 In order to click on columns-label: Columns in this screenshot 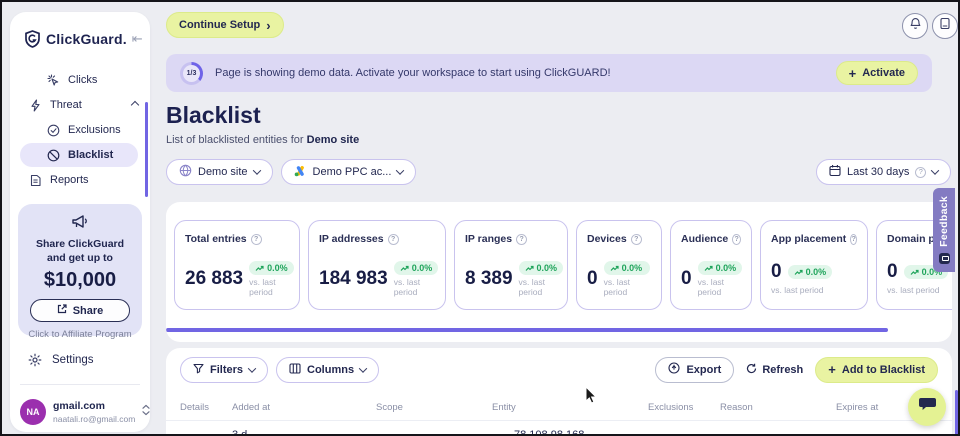, I will do `click(331, 369)`.